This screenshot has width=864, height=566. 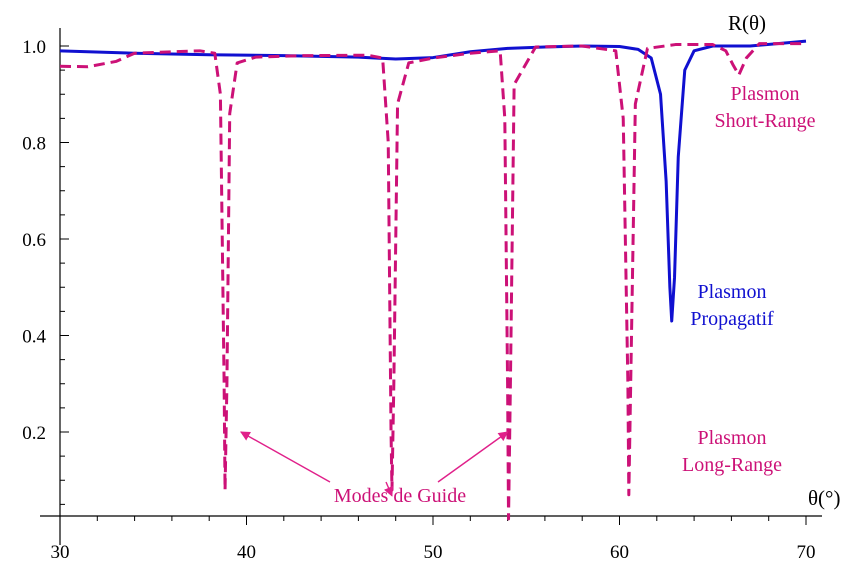 What do you see at coordinates (732, 438) in the screenshot?
I see `annotation-long-range-line: Plasmon` at bounding box center [732, 438].